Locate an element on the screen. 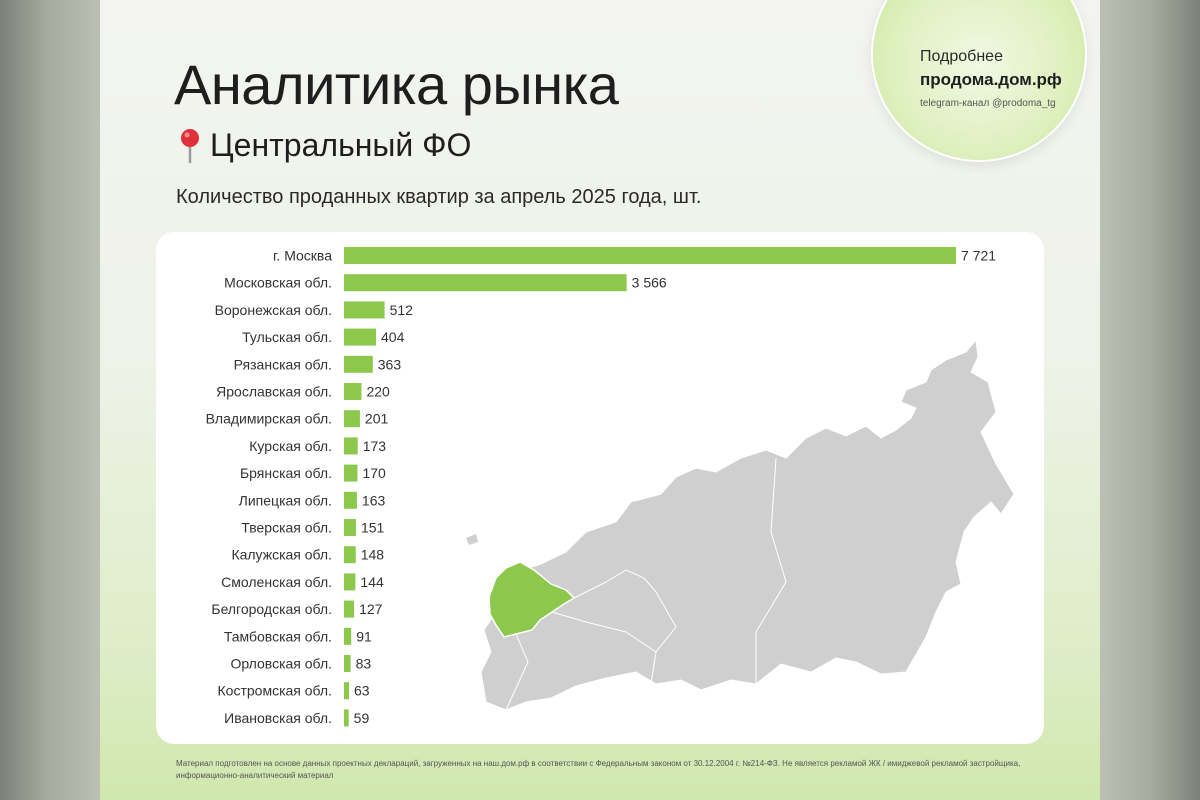  value-label: 151 is located at coordinates (373, 528).